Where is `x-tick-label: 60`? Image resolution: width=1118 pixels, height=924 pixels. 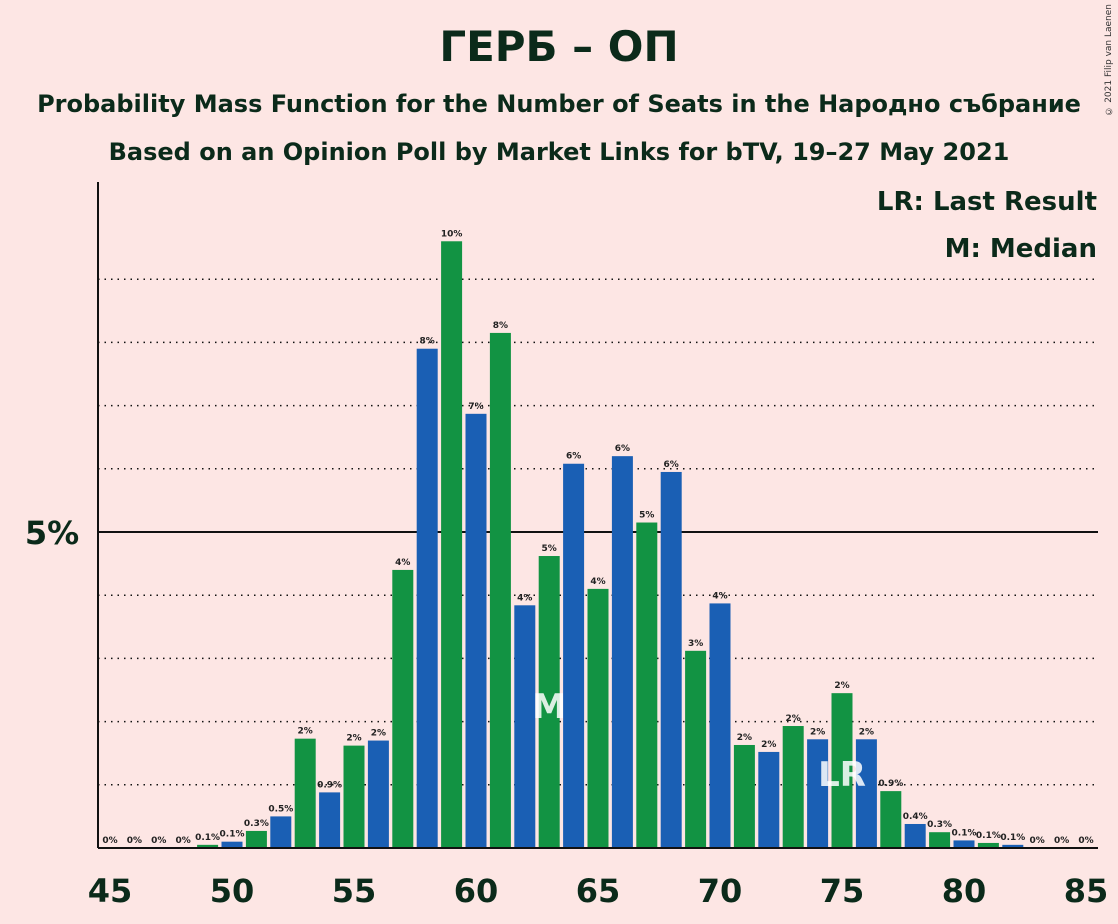 x-tick-label: 60 is located at coordinates (476, 891).